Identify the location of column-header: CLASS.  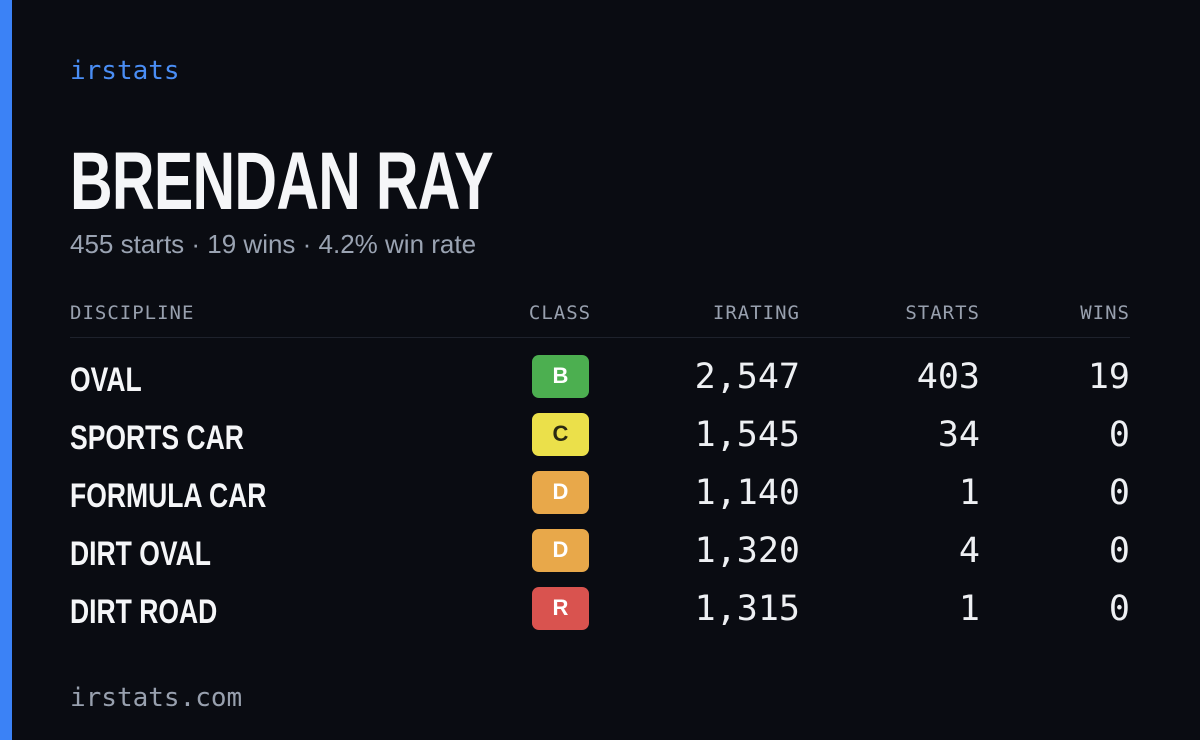
(560, 313).